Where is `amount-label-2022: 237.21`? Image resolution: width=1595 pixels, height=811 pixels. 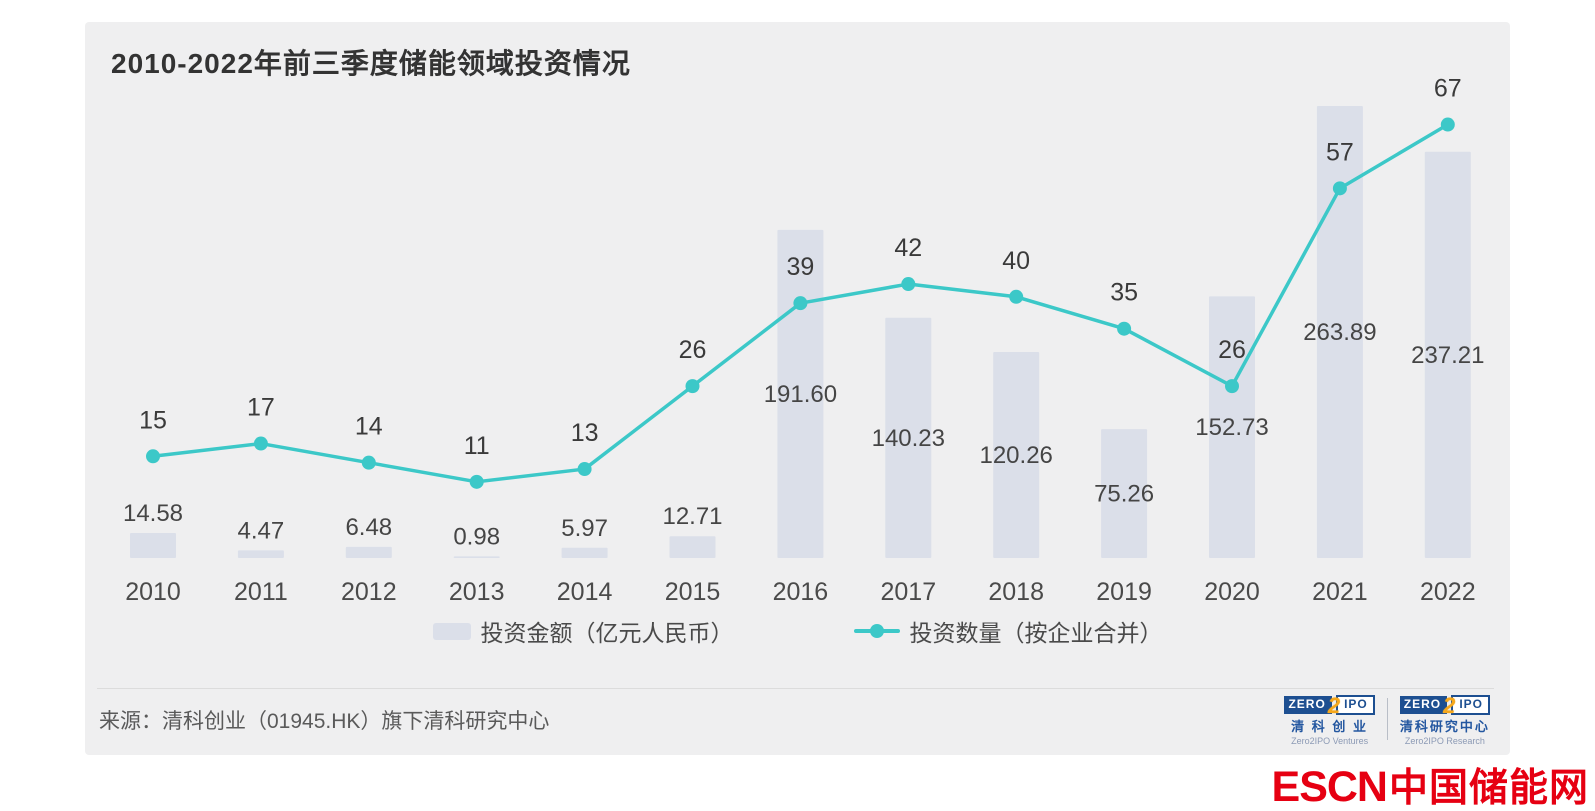
amount-label-2022: 237.21 is located at coordinates (1447, 355).